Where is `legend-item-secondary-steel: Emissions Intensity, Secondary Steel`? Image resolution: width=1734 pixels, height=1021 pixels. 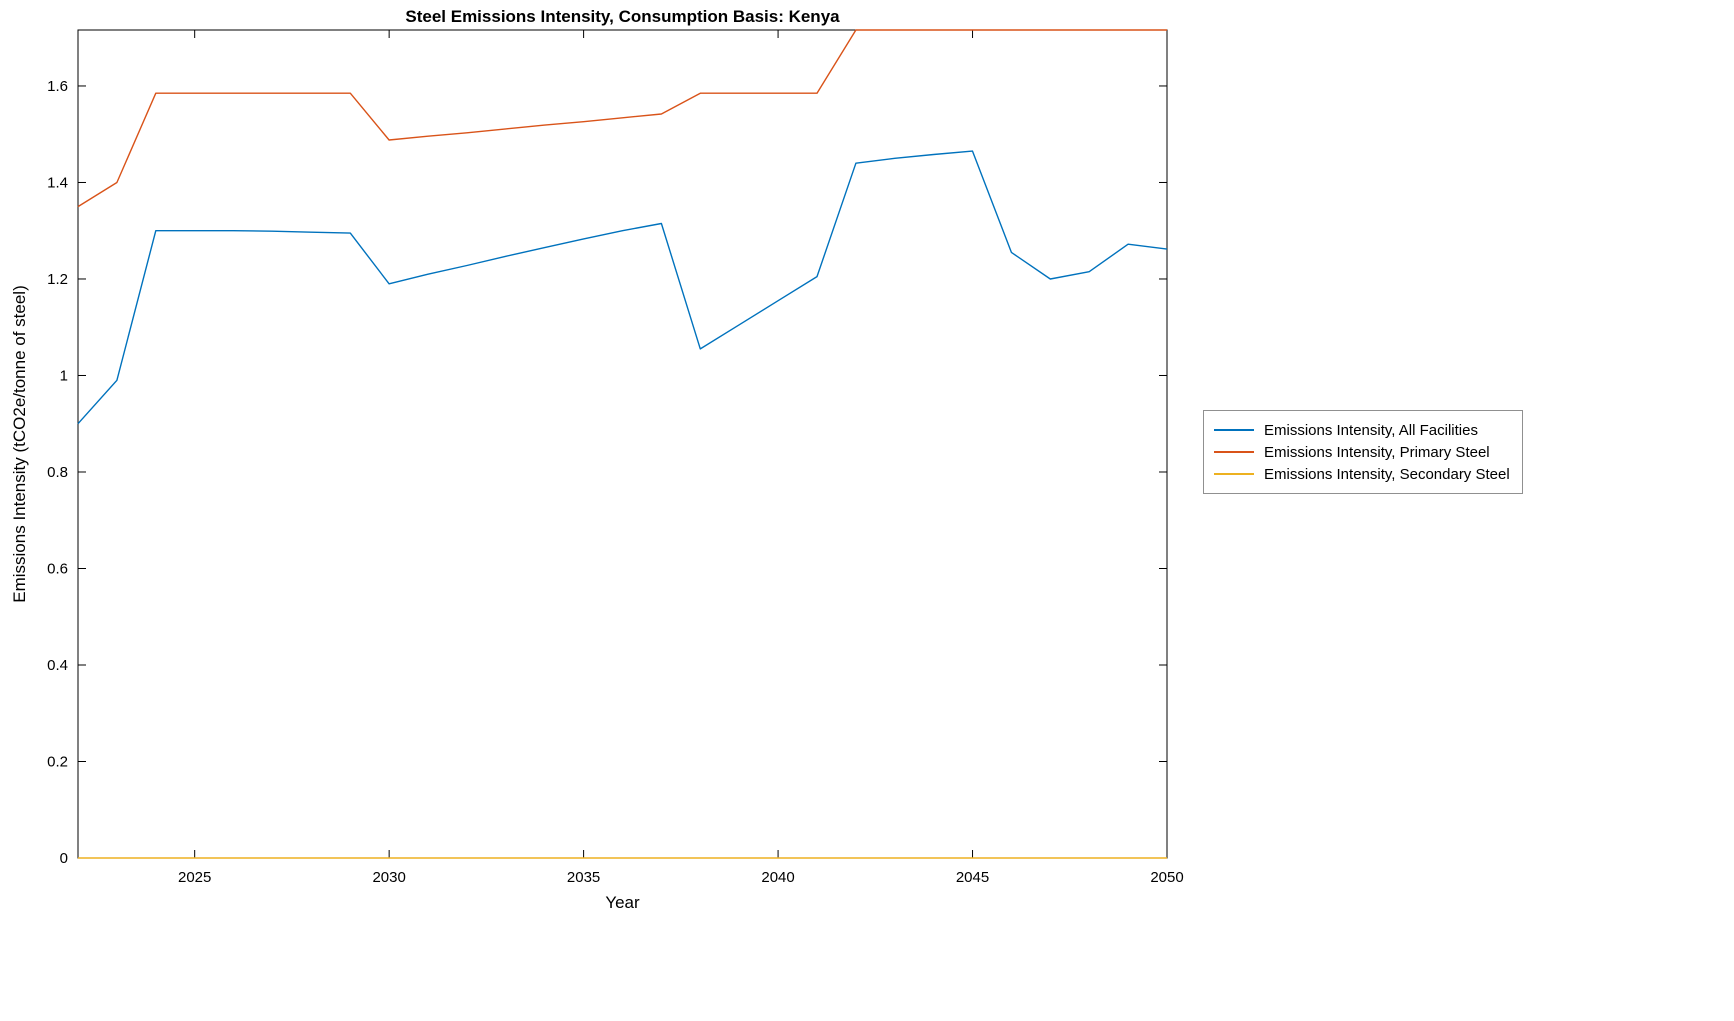
legend-item-secondary-steel: Emissions Intensity, Secondary Steel is located at coordinates (1362, 474).